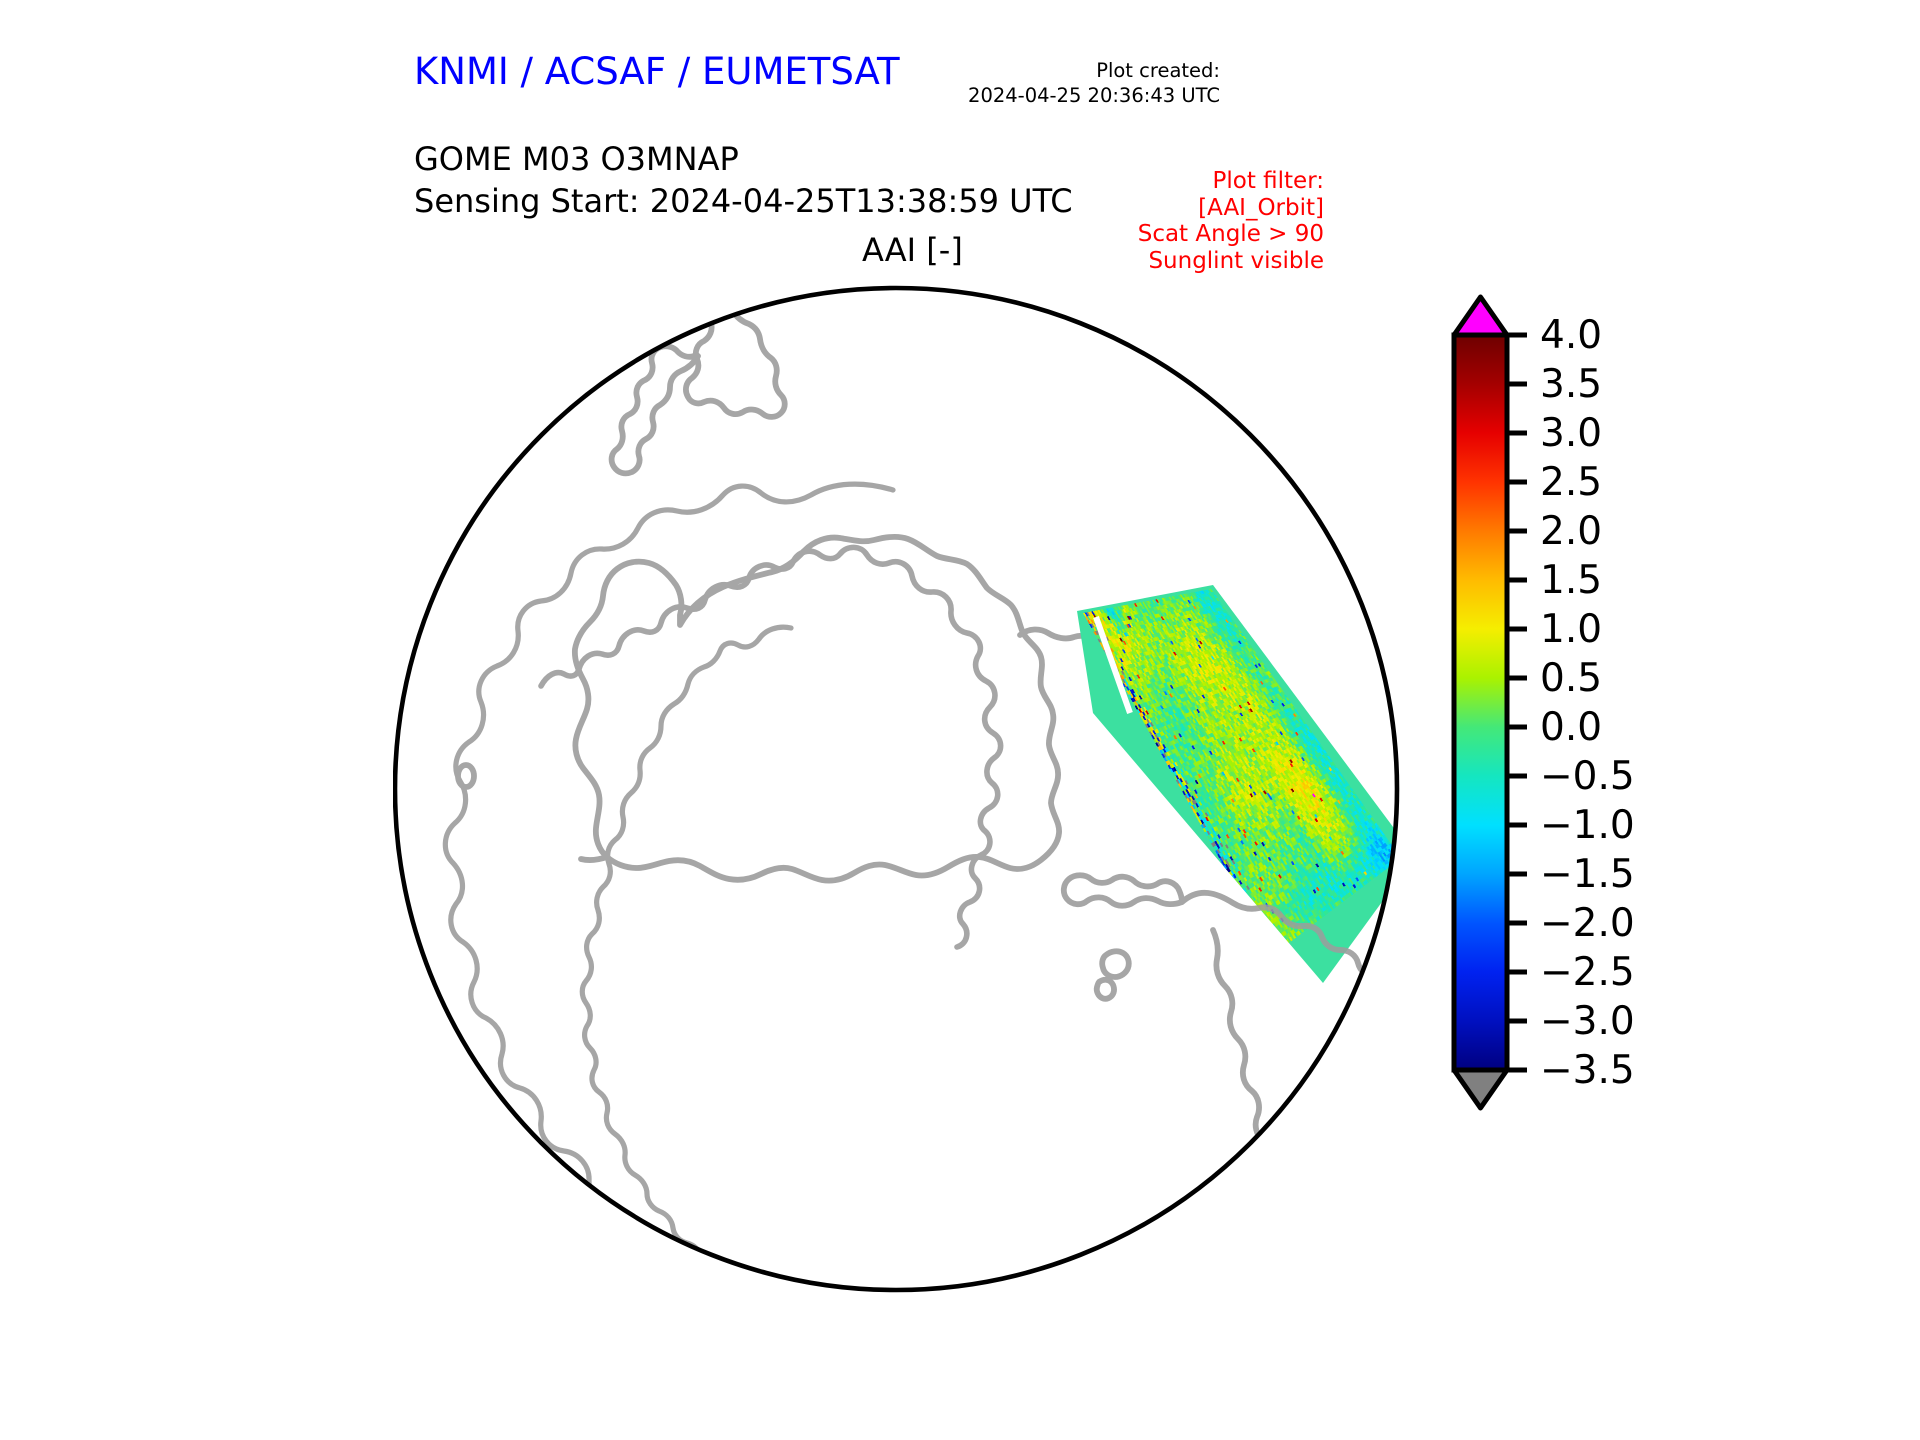 The height and width of the screenshot is (1440, 1920). Describe the element at coordinates (1587, 874) in the screenshot. I see `colorbar-tick-label: −1.5` at that location.